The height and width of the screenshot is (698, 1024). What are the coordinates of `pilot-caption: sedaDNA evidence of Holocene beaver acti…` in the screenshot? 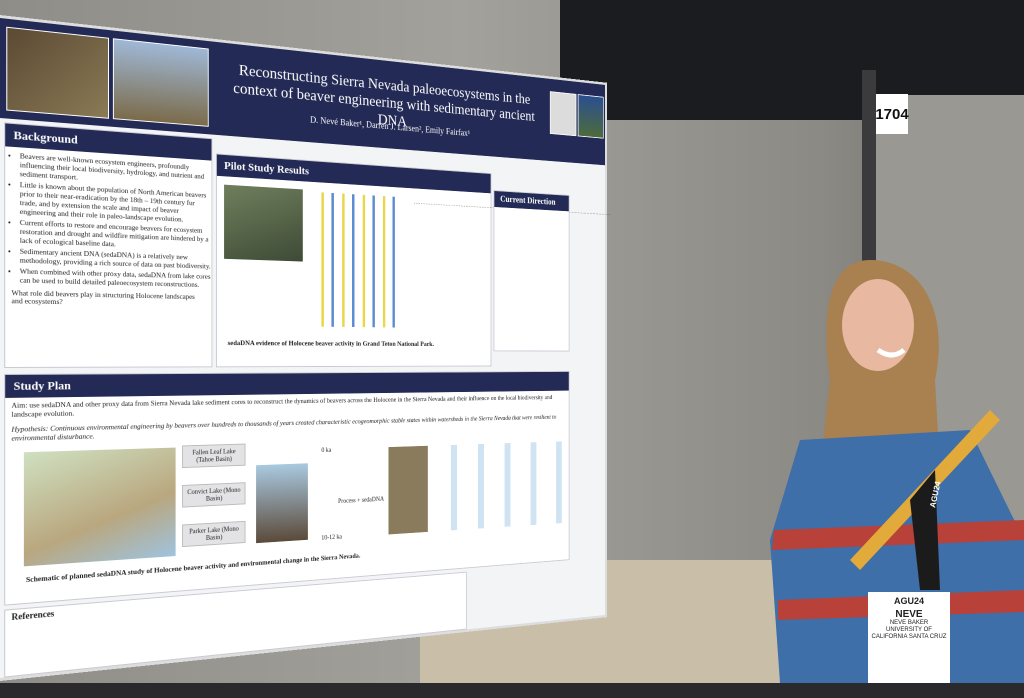 It's located at (357, 344).